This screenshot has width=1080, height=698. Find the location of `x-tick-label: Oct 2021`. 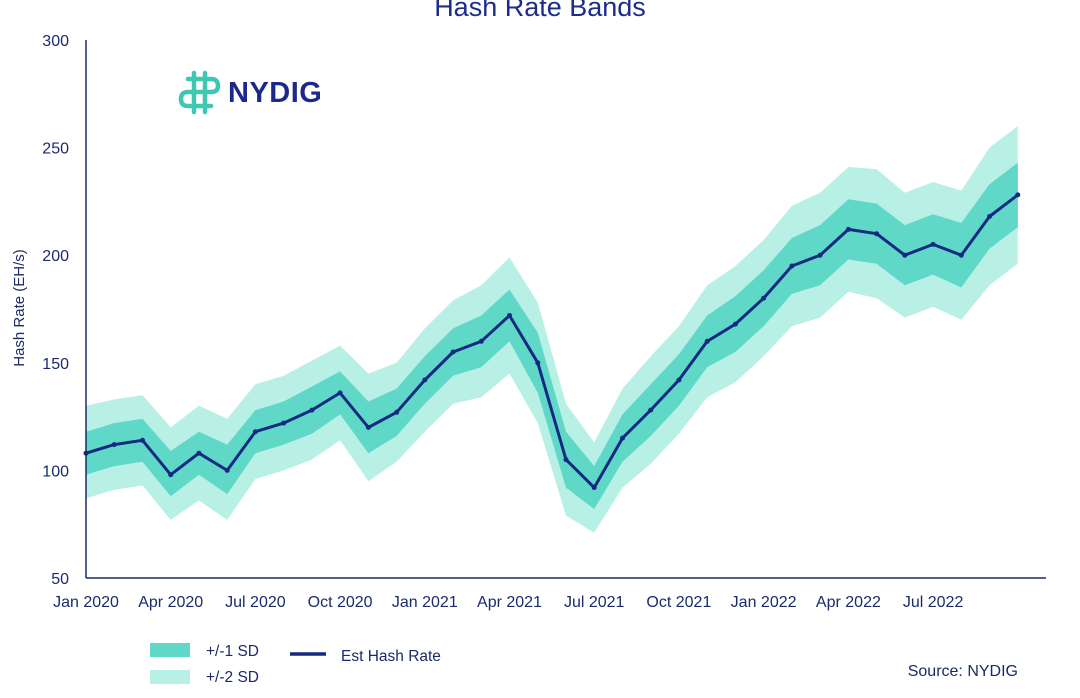

x-tick-label: Oct 2021 is located at coordinates (678, 602).